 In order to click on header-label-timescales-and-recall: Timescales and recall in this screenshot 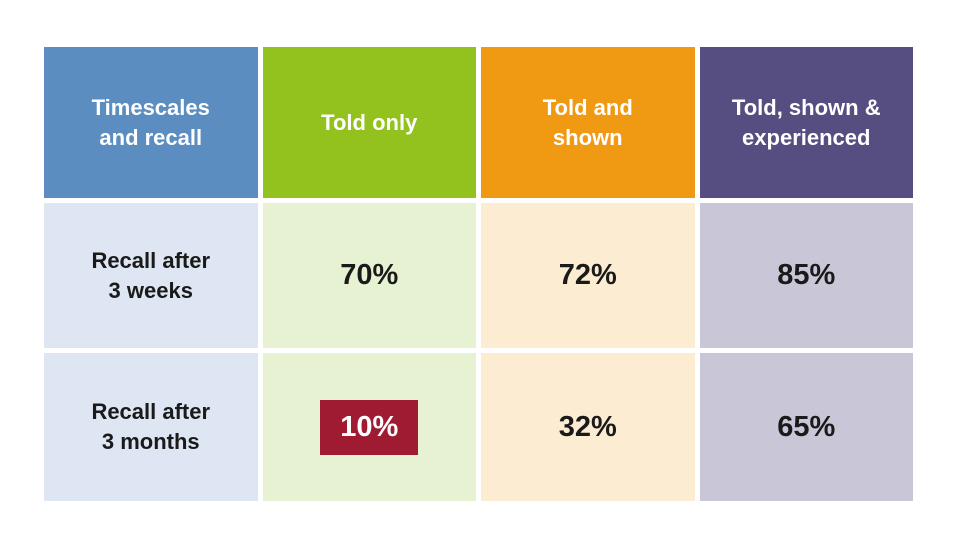, I will do `click(150, 122)`.